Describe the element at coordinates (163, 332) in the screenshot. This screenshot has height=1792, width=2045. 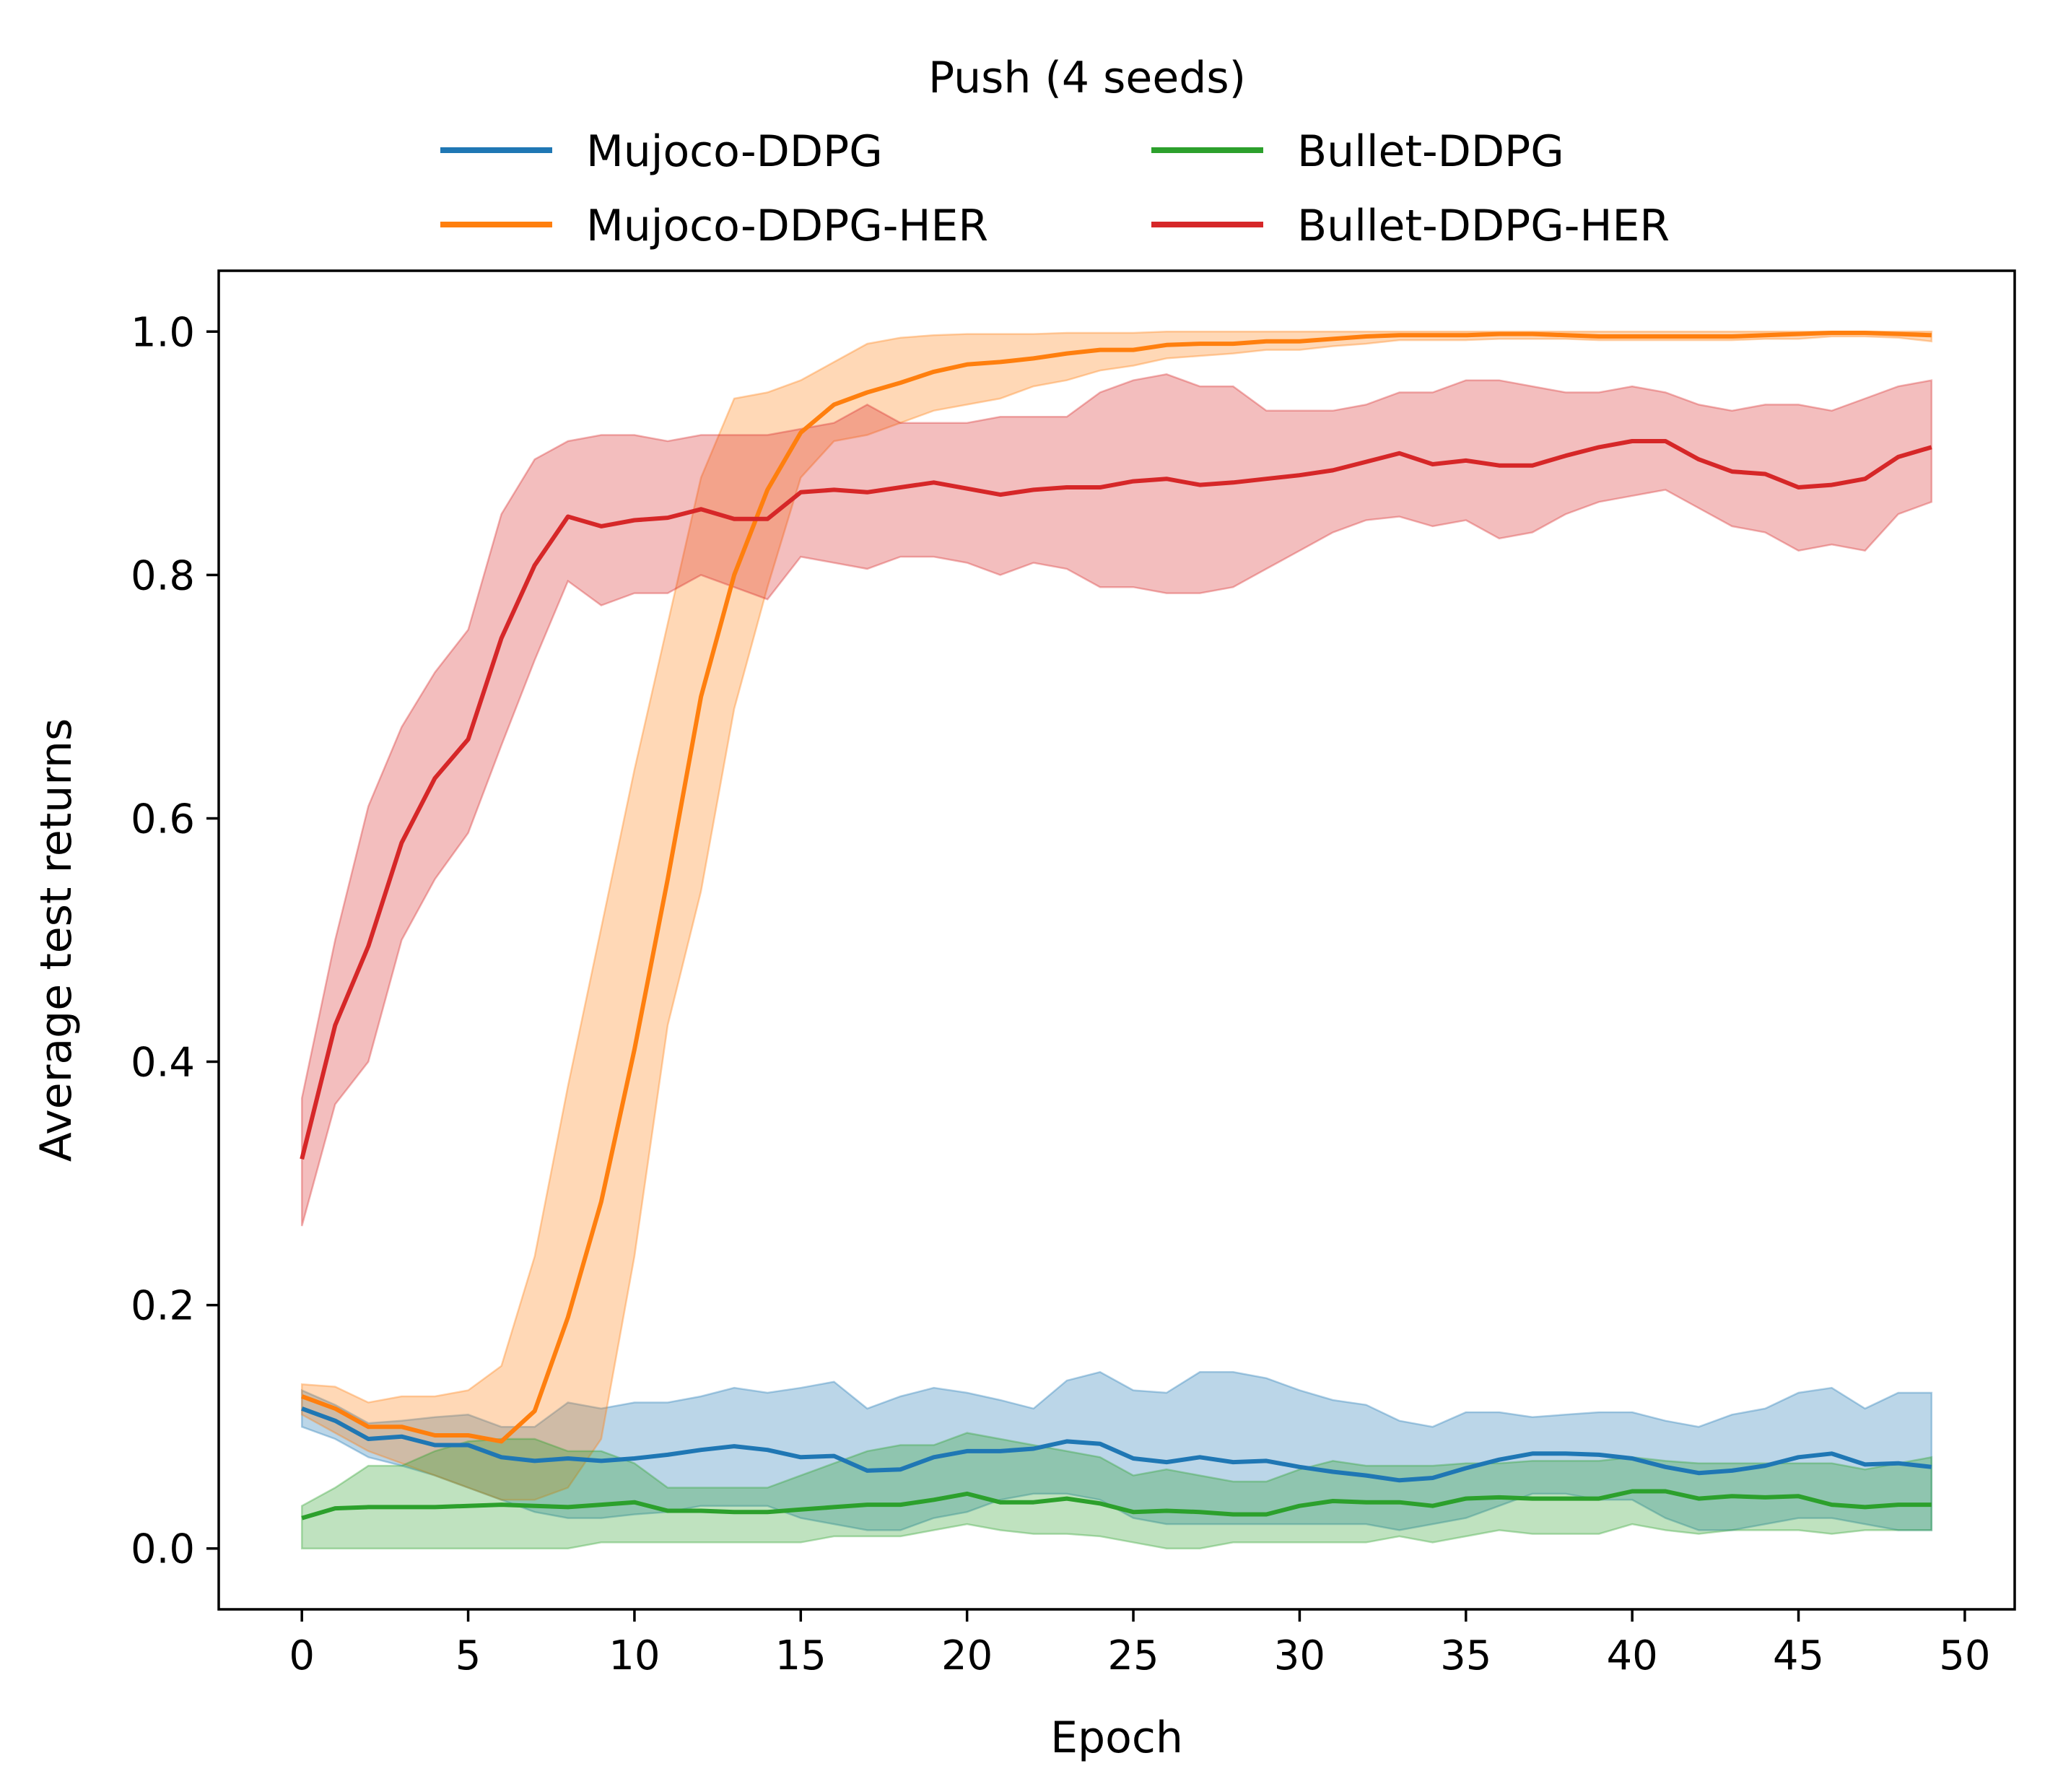
I see `y-tick-label: 1.0` at that location.